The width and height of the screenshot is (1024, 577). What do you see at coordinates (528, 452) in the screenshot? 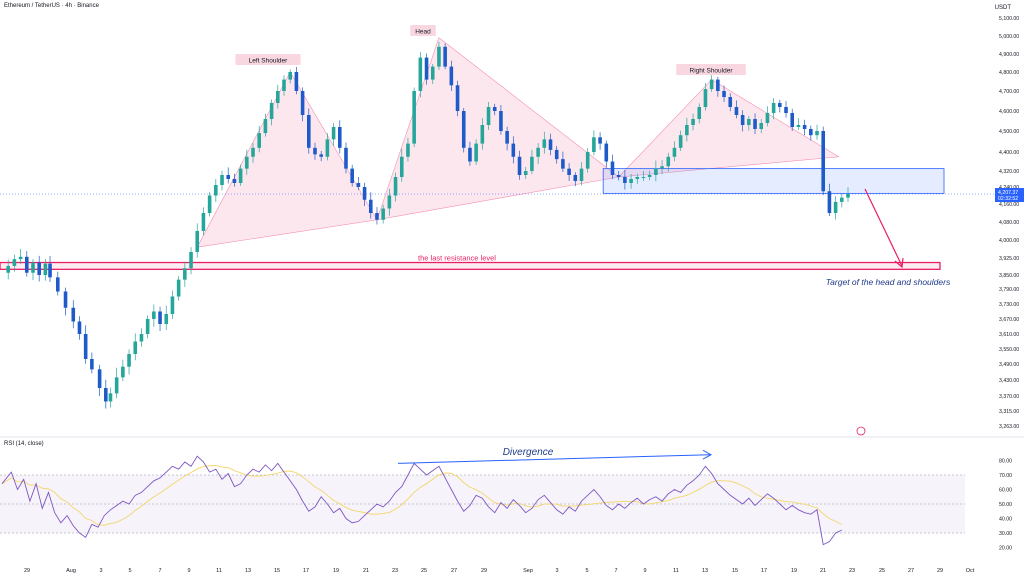
I see `divergence-label: Divergence` at bounding box center [528, 452].